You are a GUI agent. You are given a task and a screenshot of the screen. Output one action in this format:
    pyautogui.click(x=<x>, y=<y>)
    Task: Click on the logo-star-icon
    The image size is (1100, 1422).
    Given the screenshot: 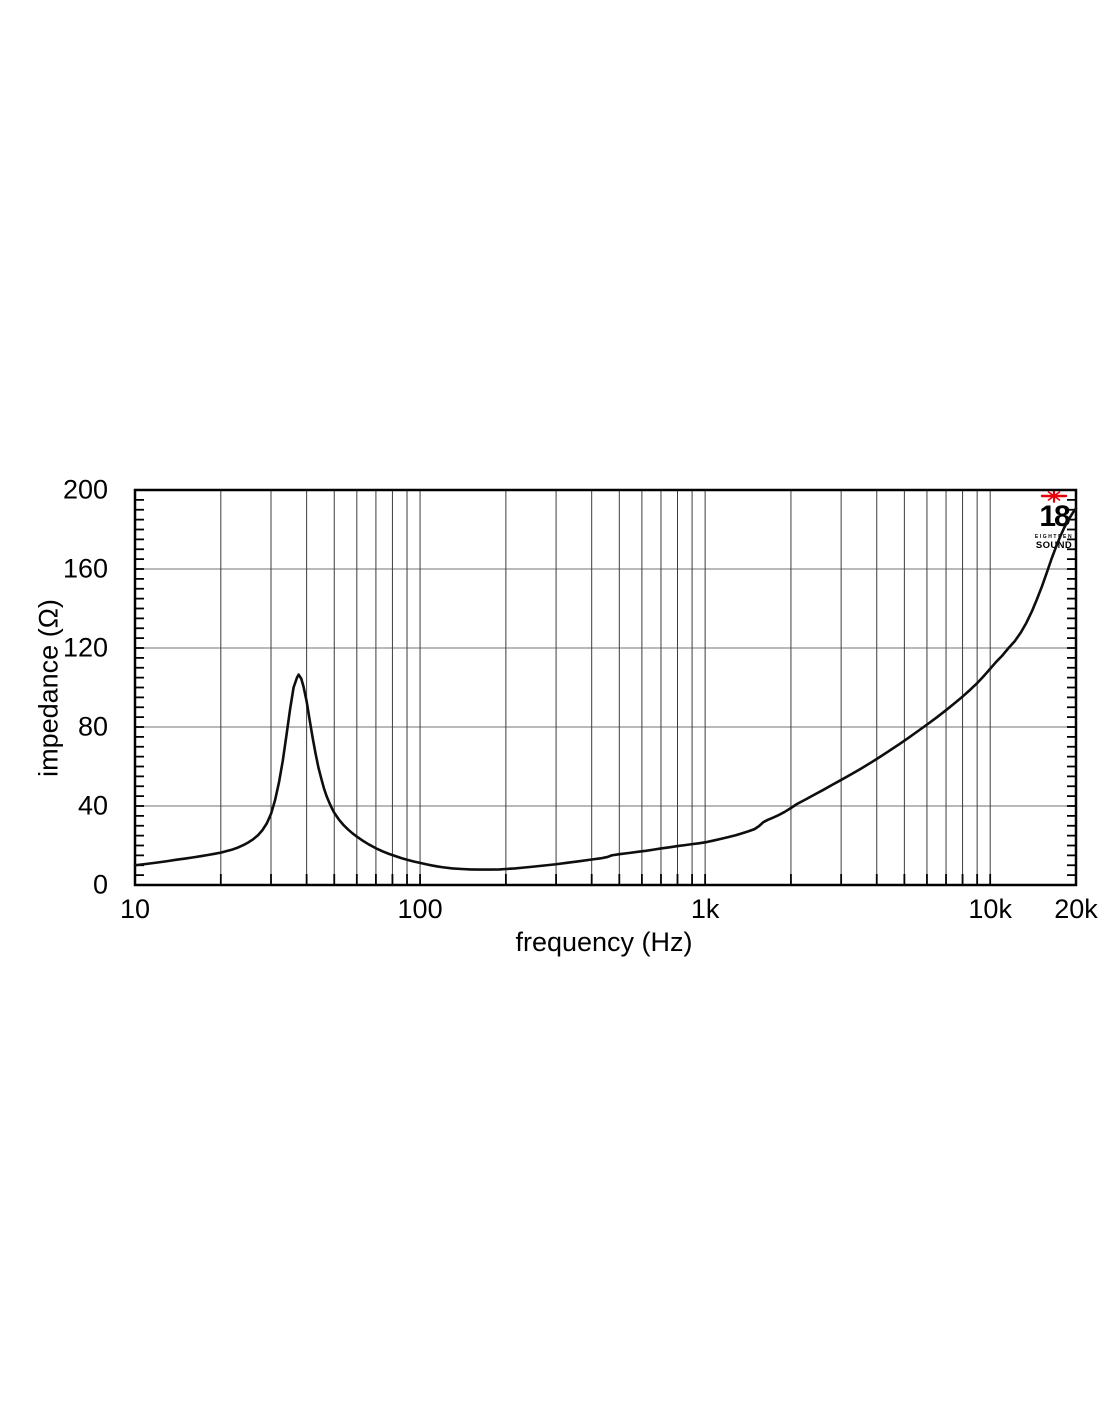 What is the action you would take?
    pyautogui.click(x=1054, y=496)
    